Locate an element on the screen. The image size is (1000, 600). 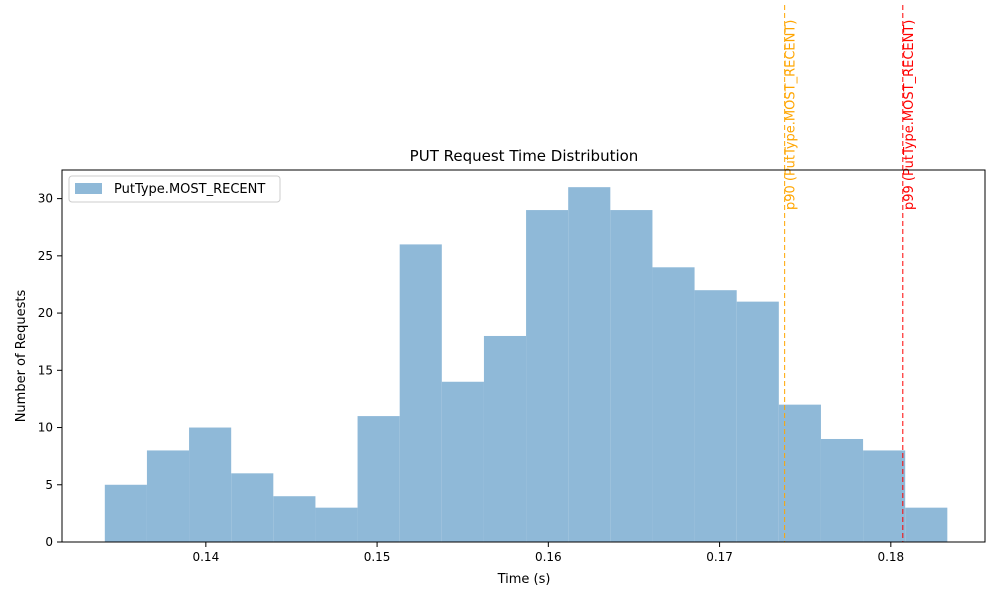
y-axis-ticks: 0 5 10 15 20 25 30 is located at coordinates (50, 370).